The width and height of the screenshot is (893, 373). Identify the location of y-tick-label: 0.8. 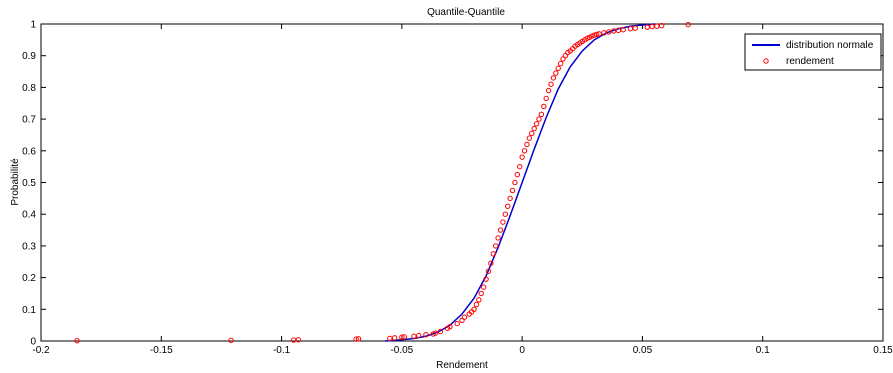
(29, 88).